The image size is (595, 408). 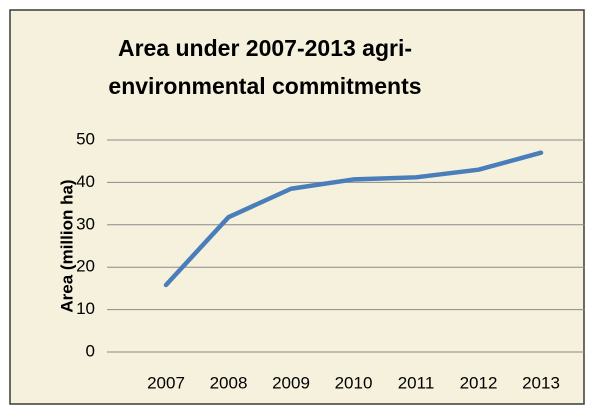 What do you see at coordinates (291, 382) in the screenshot?
I see `x-tick-label: 2009` at bounding box center [291, 382].